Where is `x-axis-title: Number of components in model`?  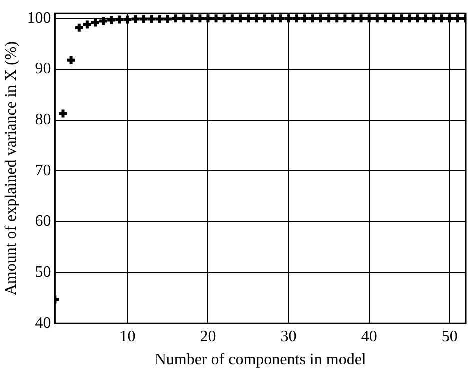
x-axis-title: Number of components in model is located at coordinates (260, 360).